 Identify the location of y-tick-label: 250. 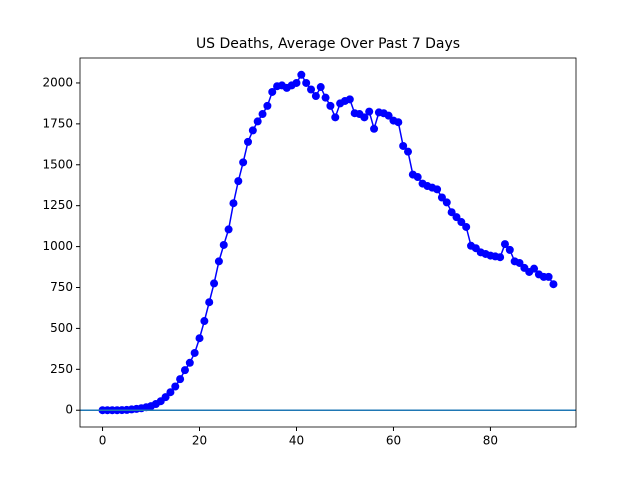
(61, 369).